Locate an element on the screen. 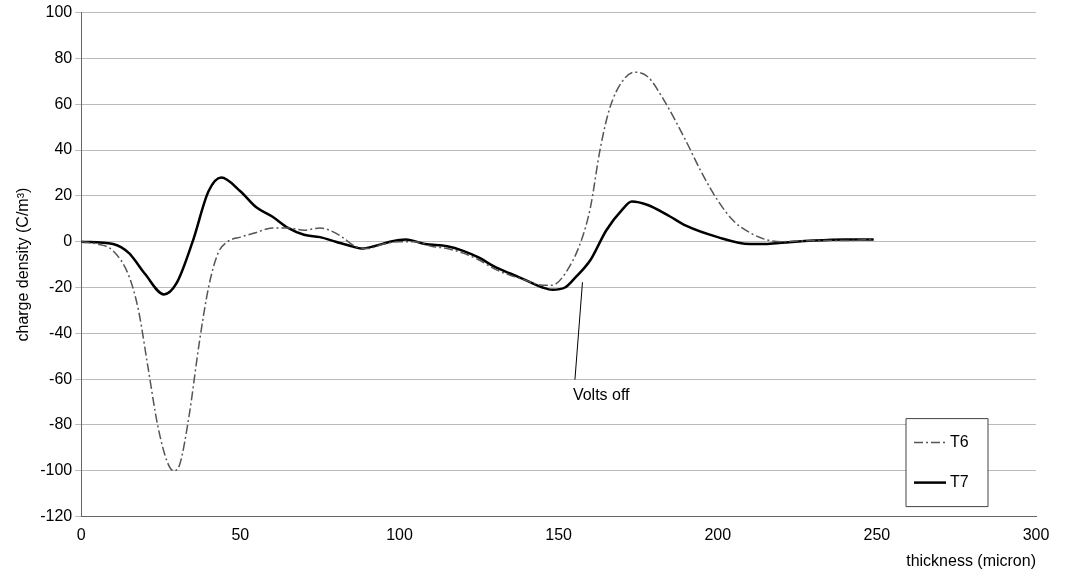 The width and height of the screenshot is (1066, 581). y-tick-label: 80 is located at coordinates (63, 57).